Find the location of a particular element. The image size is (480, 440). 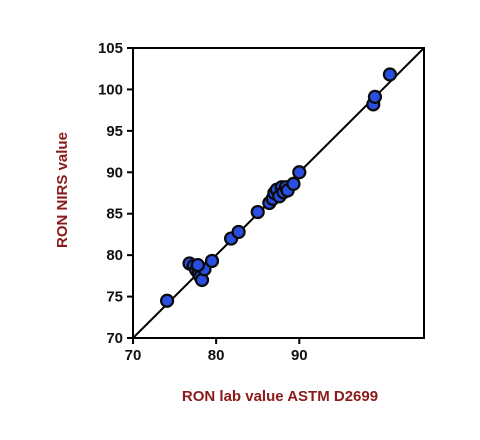

x-tick-label: 80 is located at coordinates (216, 355).